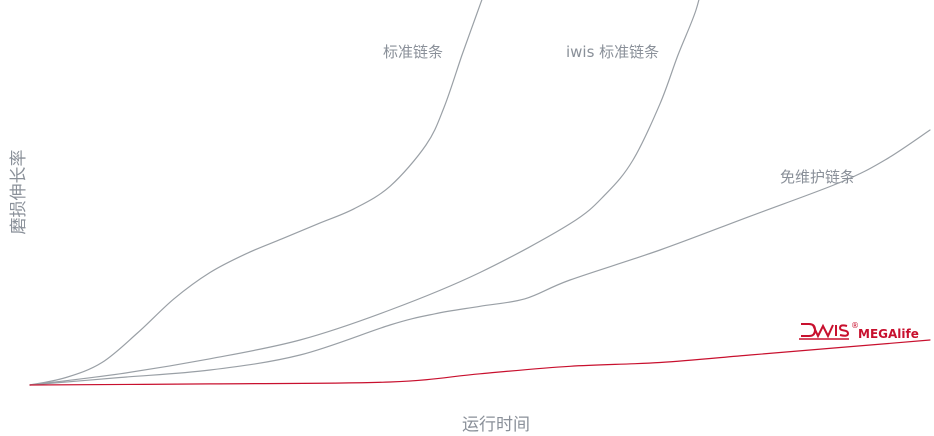 The width and height of the screenshot is (934, 436). I want to click on curve-megalife, so click(480, 362).